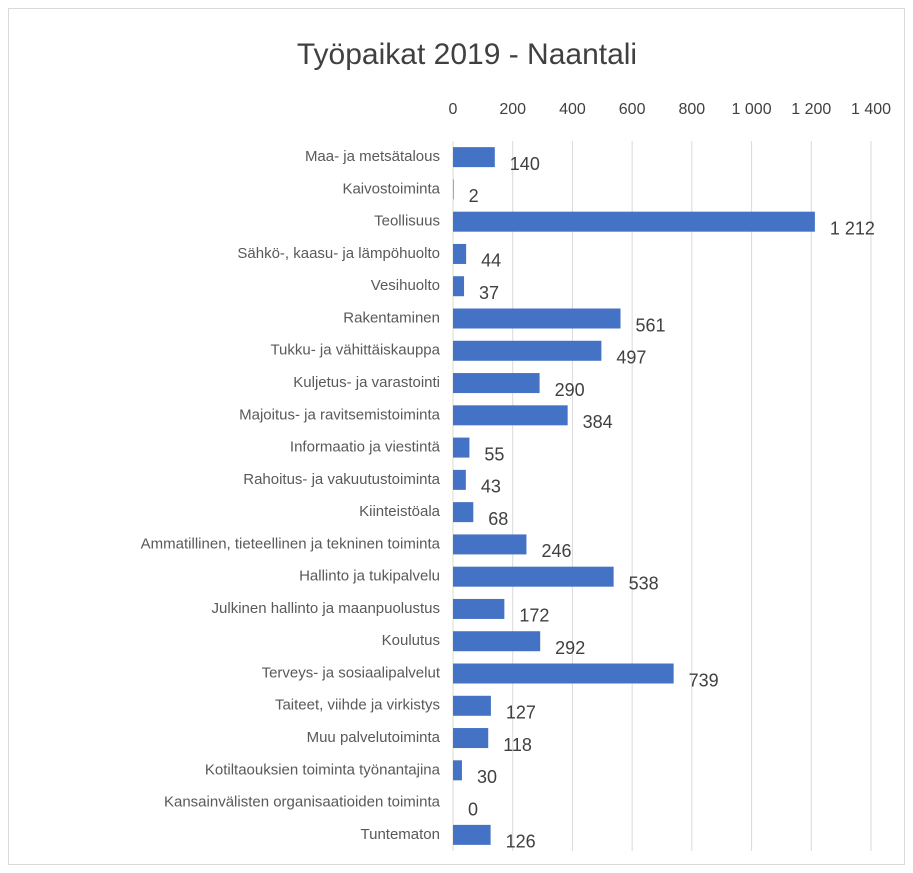 Image resolution: width=913 pixels, height=873 pixels. Describe the element at coordinates (411, 640) in the screenshot. I see `y-tick-label: Koulutus` at that location.